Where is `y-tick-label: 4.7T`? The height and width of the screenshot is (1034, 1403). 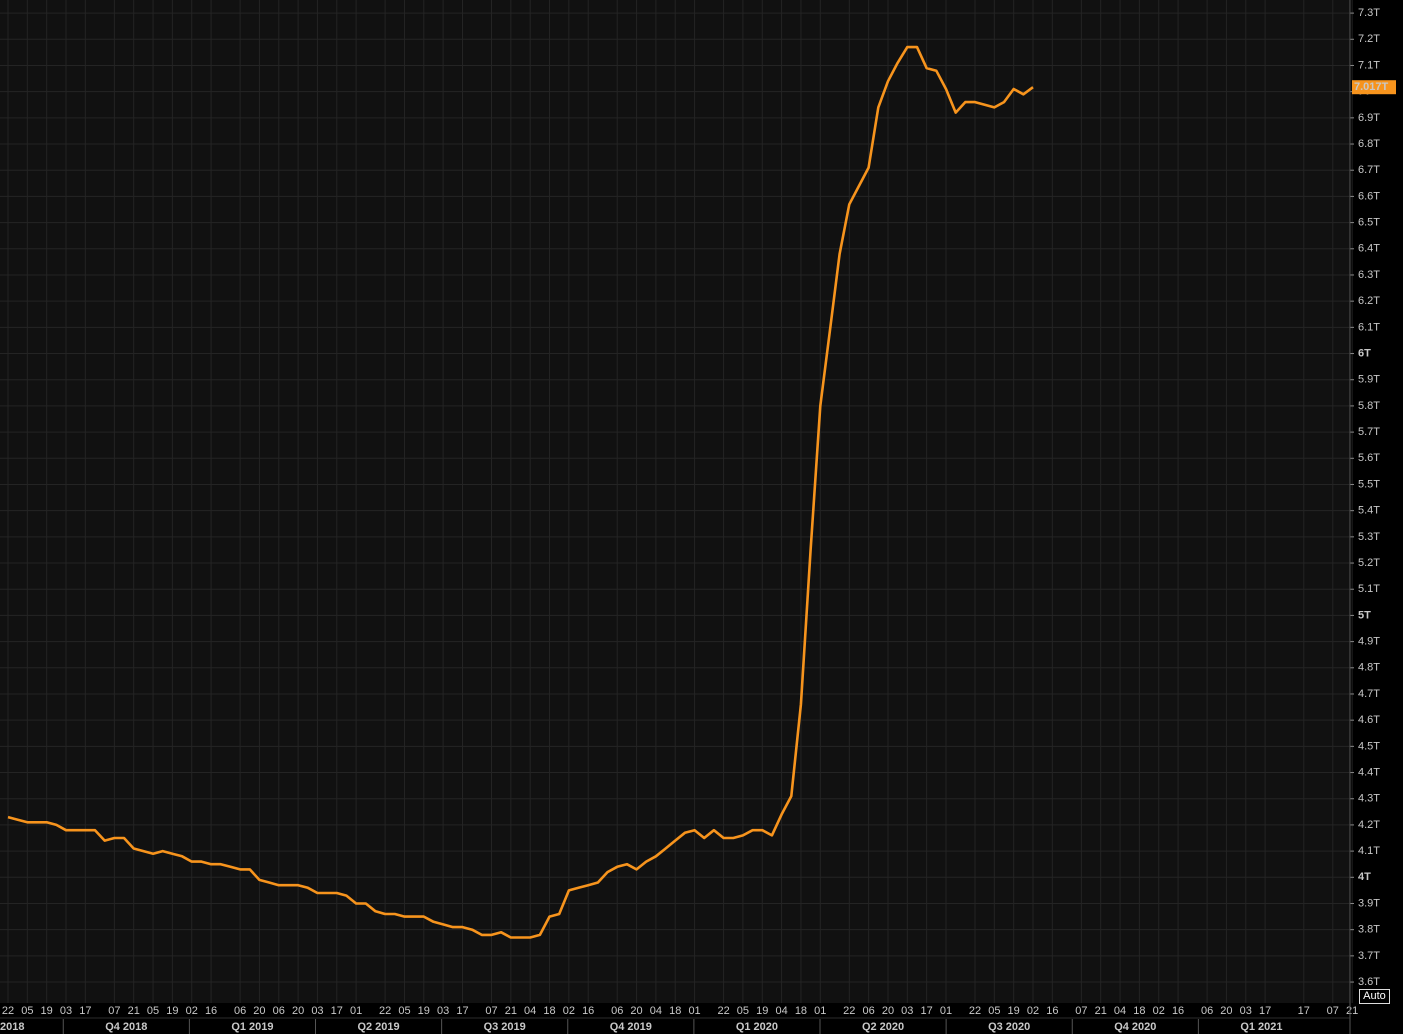
y-tick-label: 4.7T is located at coordinates (1369, 694).